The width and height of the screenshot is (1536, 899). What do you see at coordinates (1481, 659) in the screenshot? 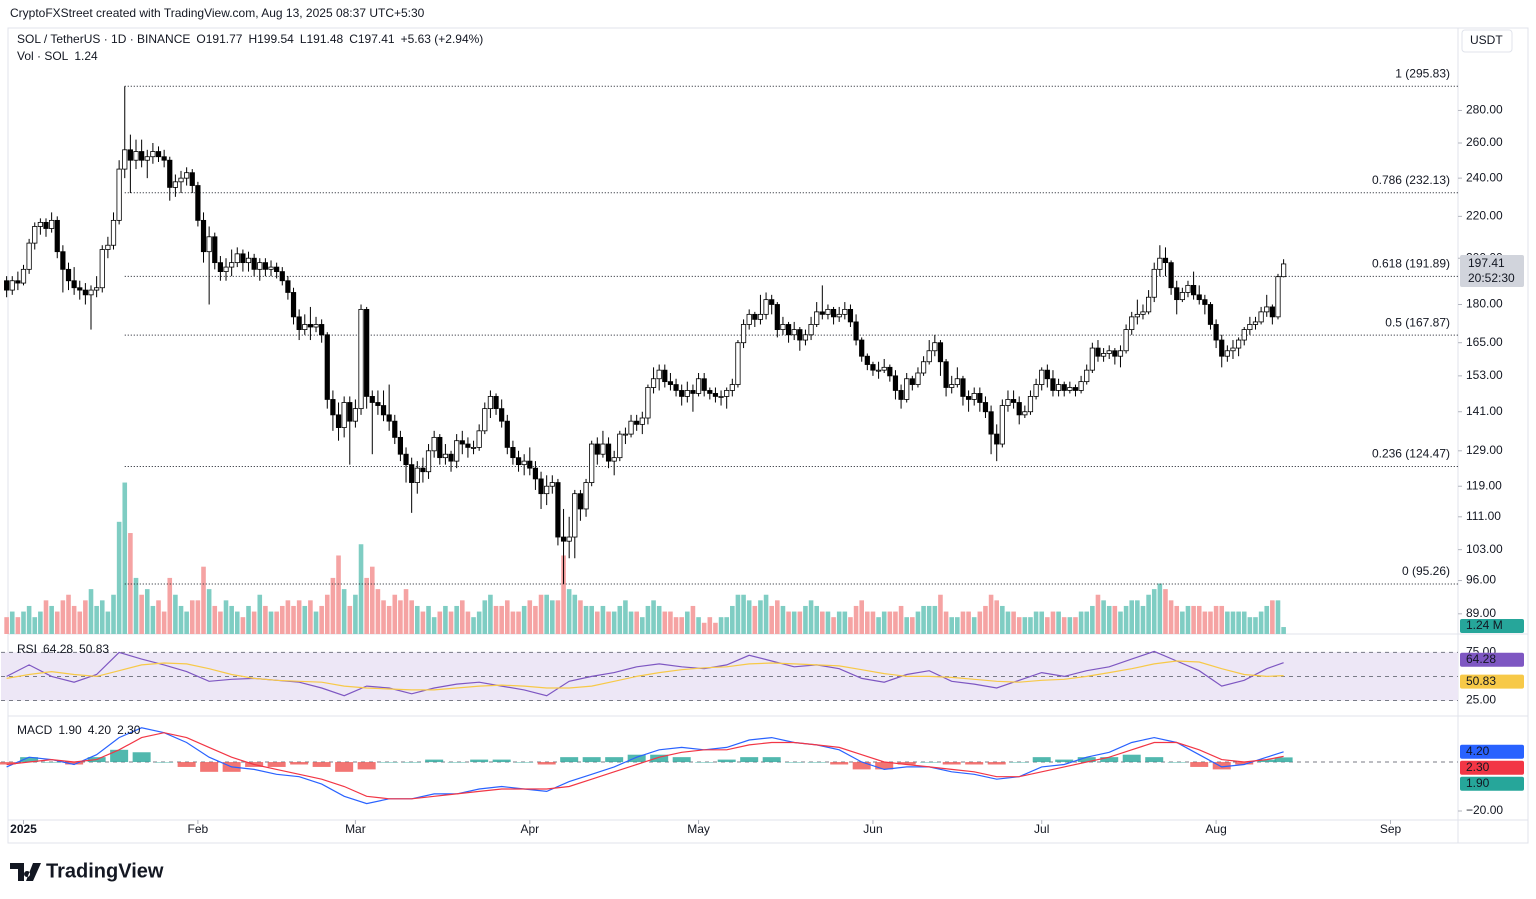
I see `rsi-tag-label: 64.28` at bounding box center [1481, 659].